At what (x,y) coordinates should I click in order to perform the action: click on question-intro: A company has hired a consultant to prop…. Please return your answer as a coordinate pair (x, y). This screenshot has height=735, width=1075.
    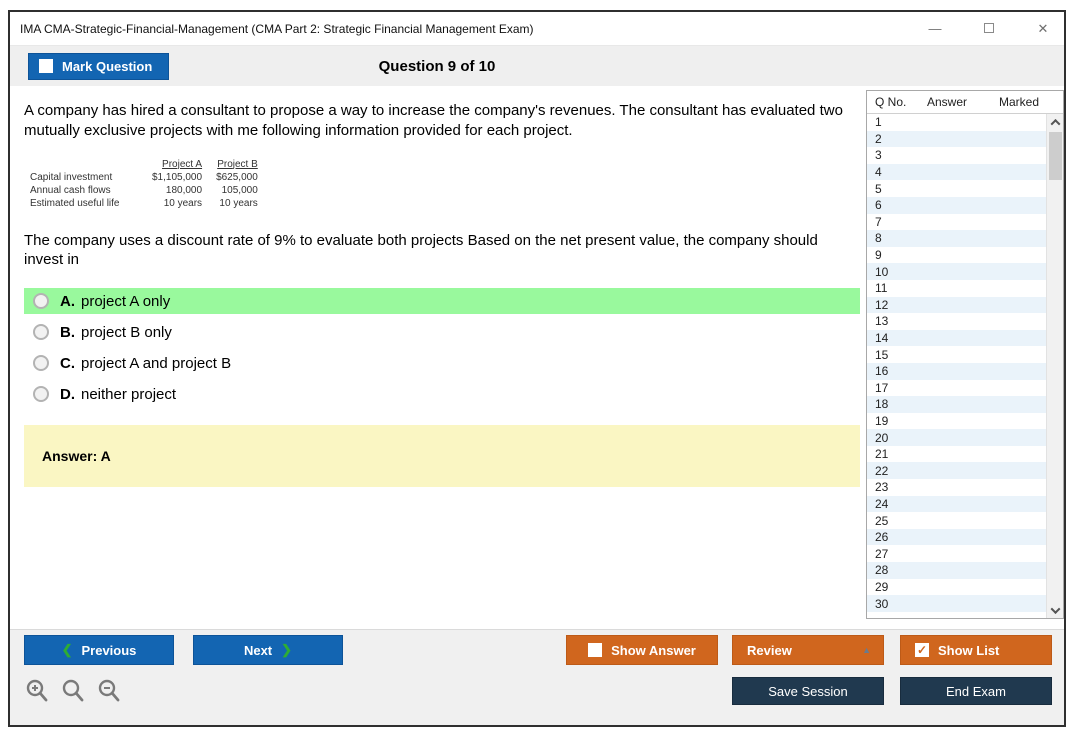
    Looking at the image, I should click on (433, 120).